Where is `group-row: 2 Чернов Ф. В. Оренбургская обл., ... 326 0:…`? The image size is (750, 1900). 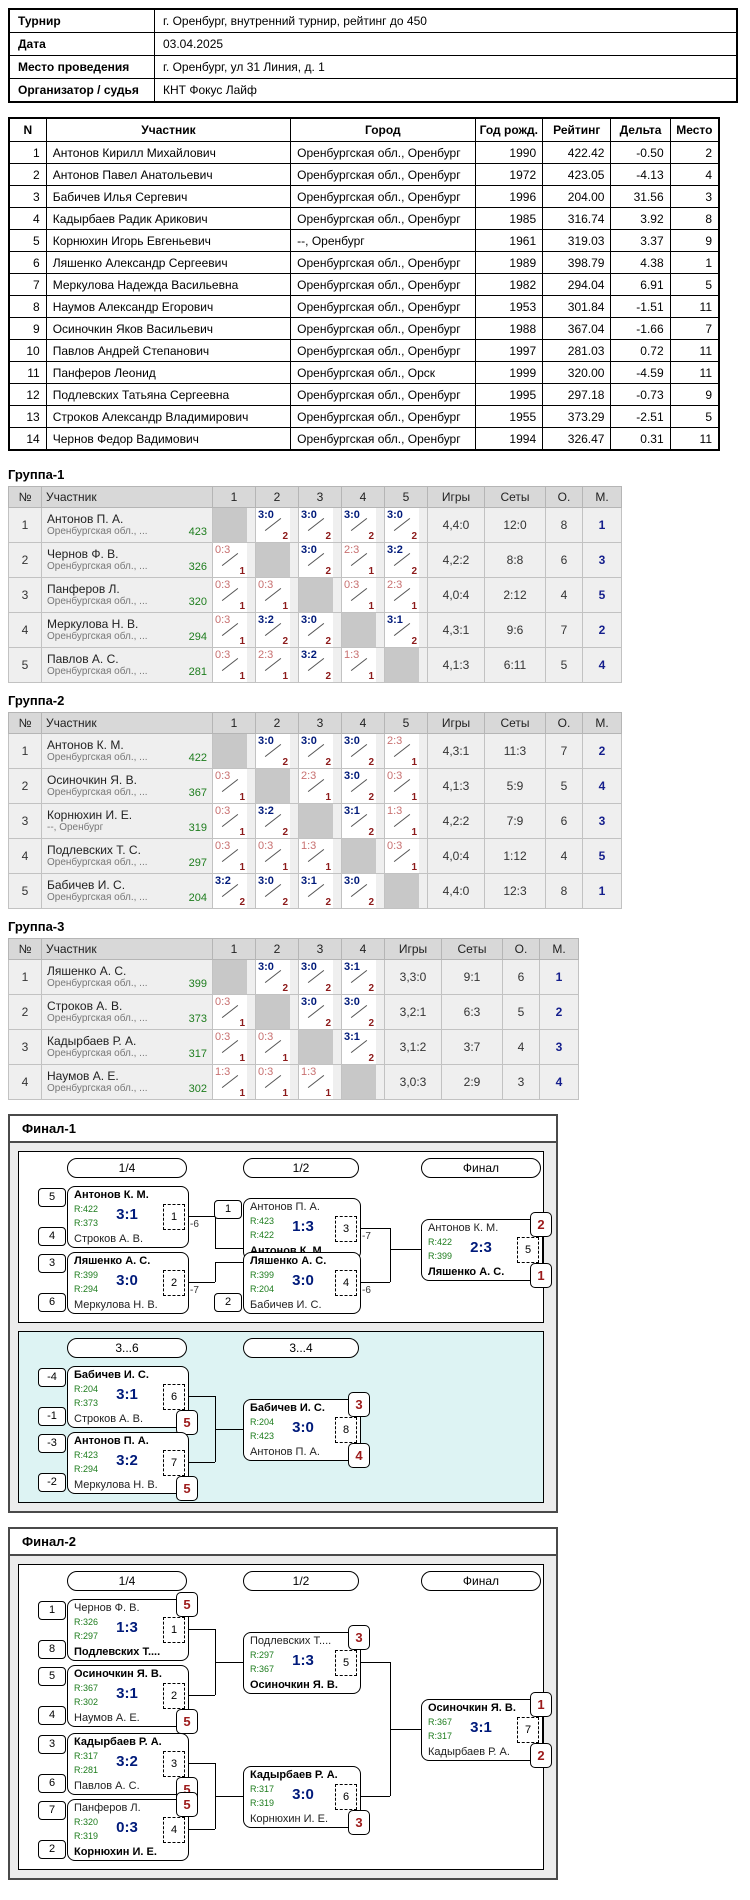
group-row: 2 Чернов Ф. В. Оренбургская обл., ... 326 0:… is located at coordinates (315, 560).